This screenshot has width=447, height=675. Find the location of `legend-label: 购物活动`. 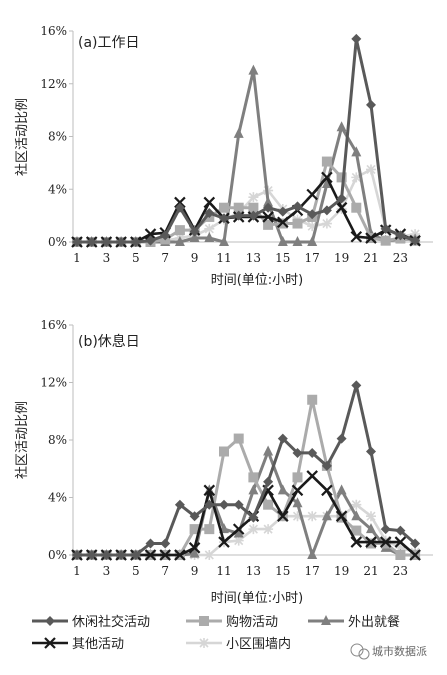

legend-label: 购物活动 is located at coordinates (252, 622).